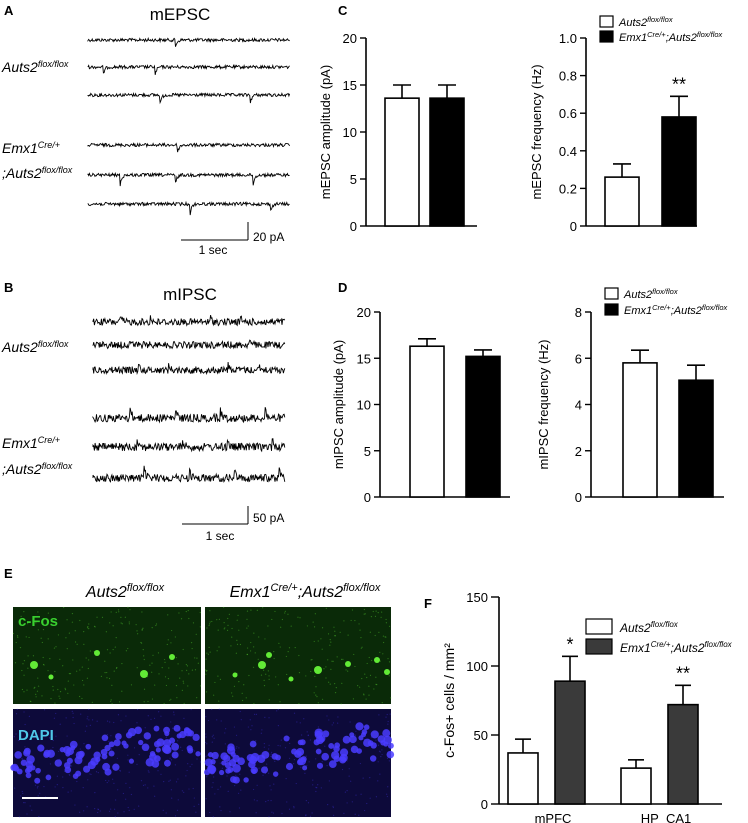  I want to click on bar, so click(427, 421).